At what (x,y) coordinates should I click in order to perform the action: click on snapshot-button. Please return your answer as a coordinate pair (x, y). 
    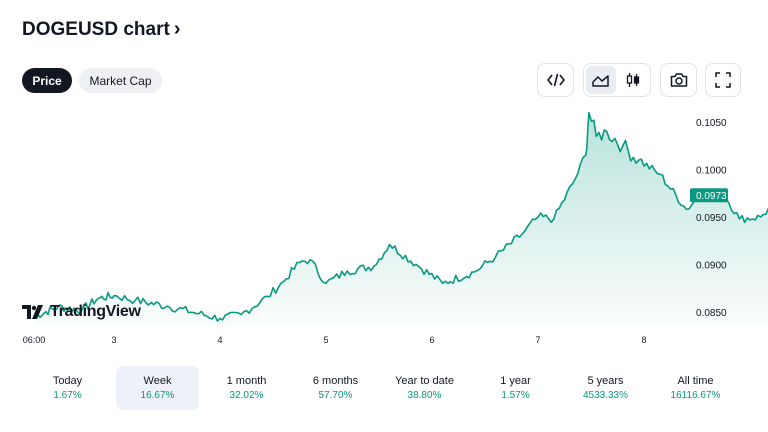
    Looking at the image, I should click on (678, 80).